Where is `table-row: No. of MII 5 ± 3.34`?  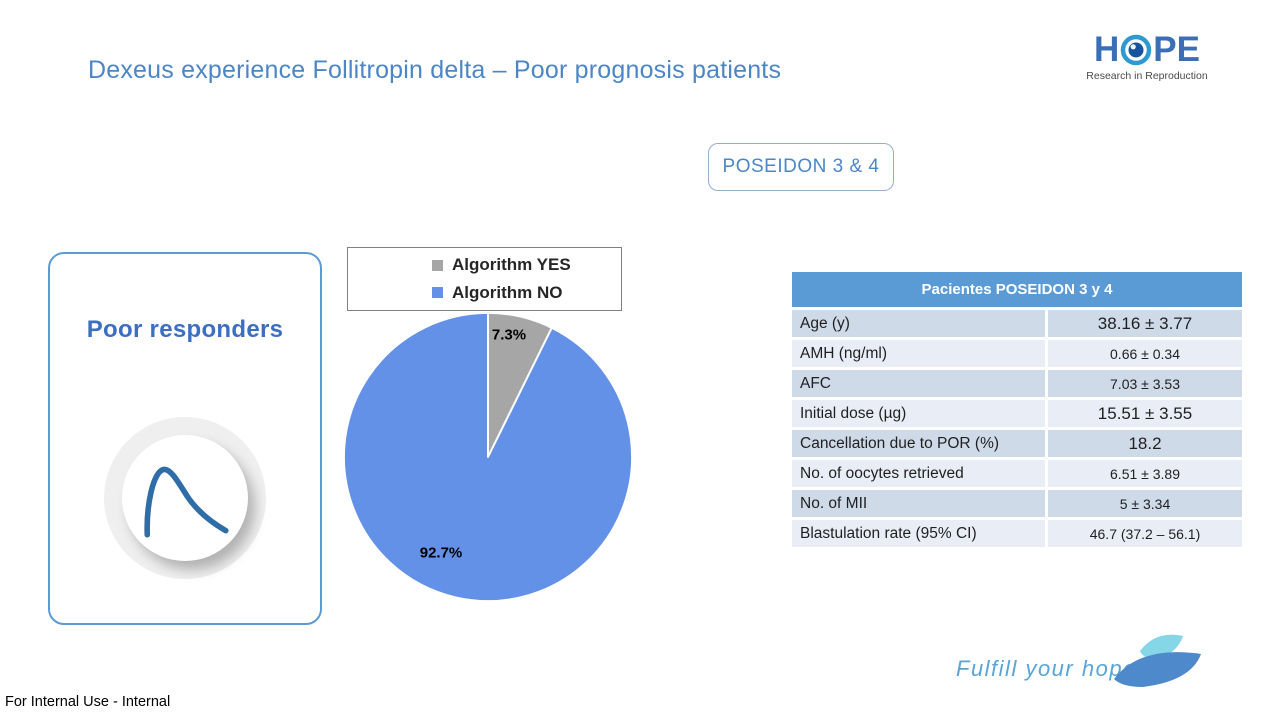
table-row: No. of MII 5 ± 3.34 is located at coordinates (1017, 505).